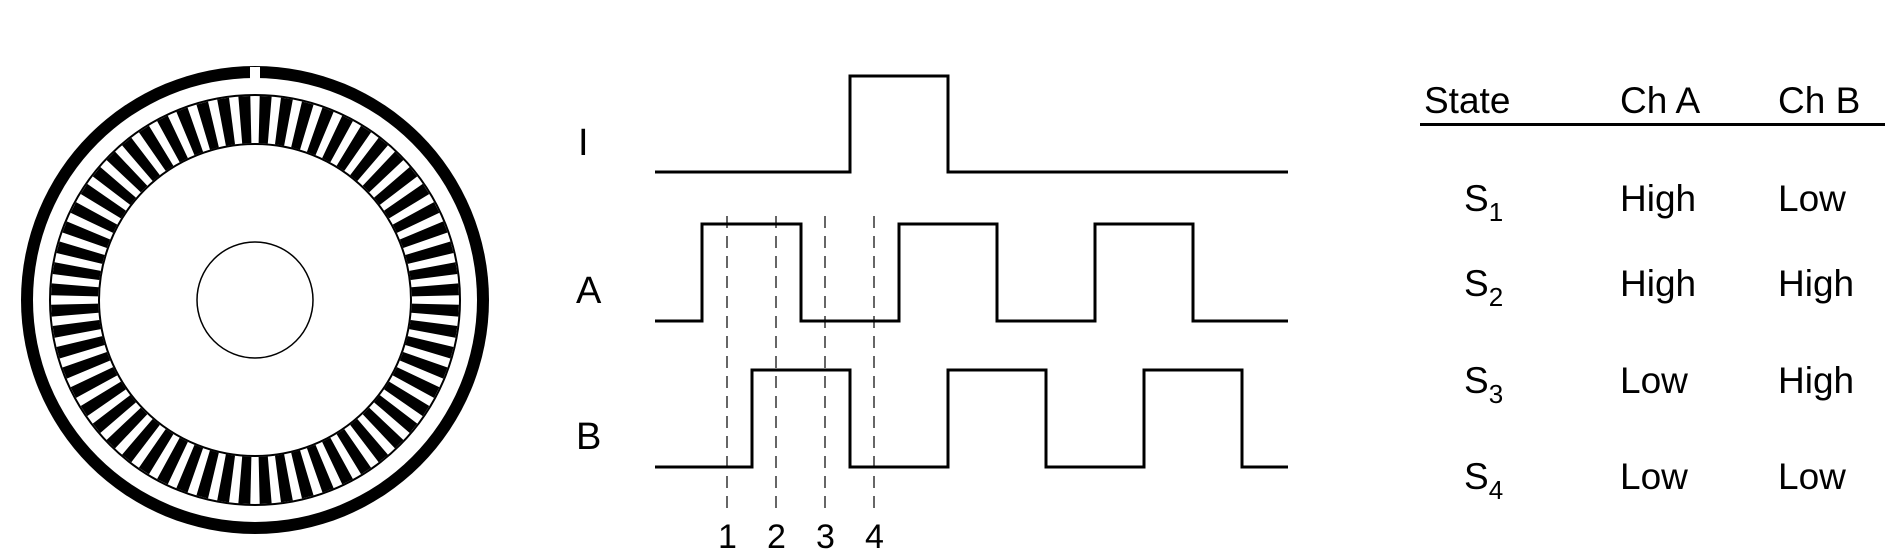 Image resolution: width=1900 pixels, height=560 pixels. I want to click on step-label-2: 2, so click(776, 537).